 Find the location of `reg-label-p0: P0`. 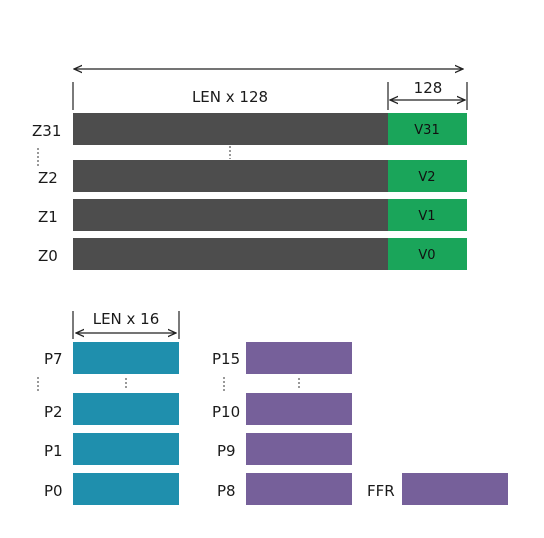

reg-label-p0: P0 is located at coordinates (53, 491).